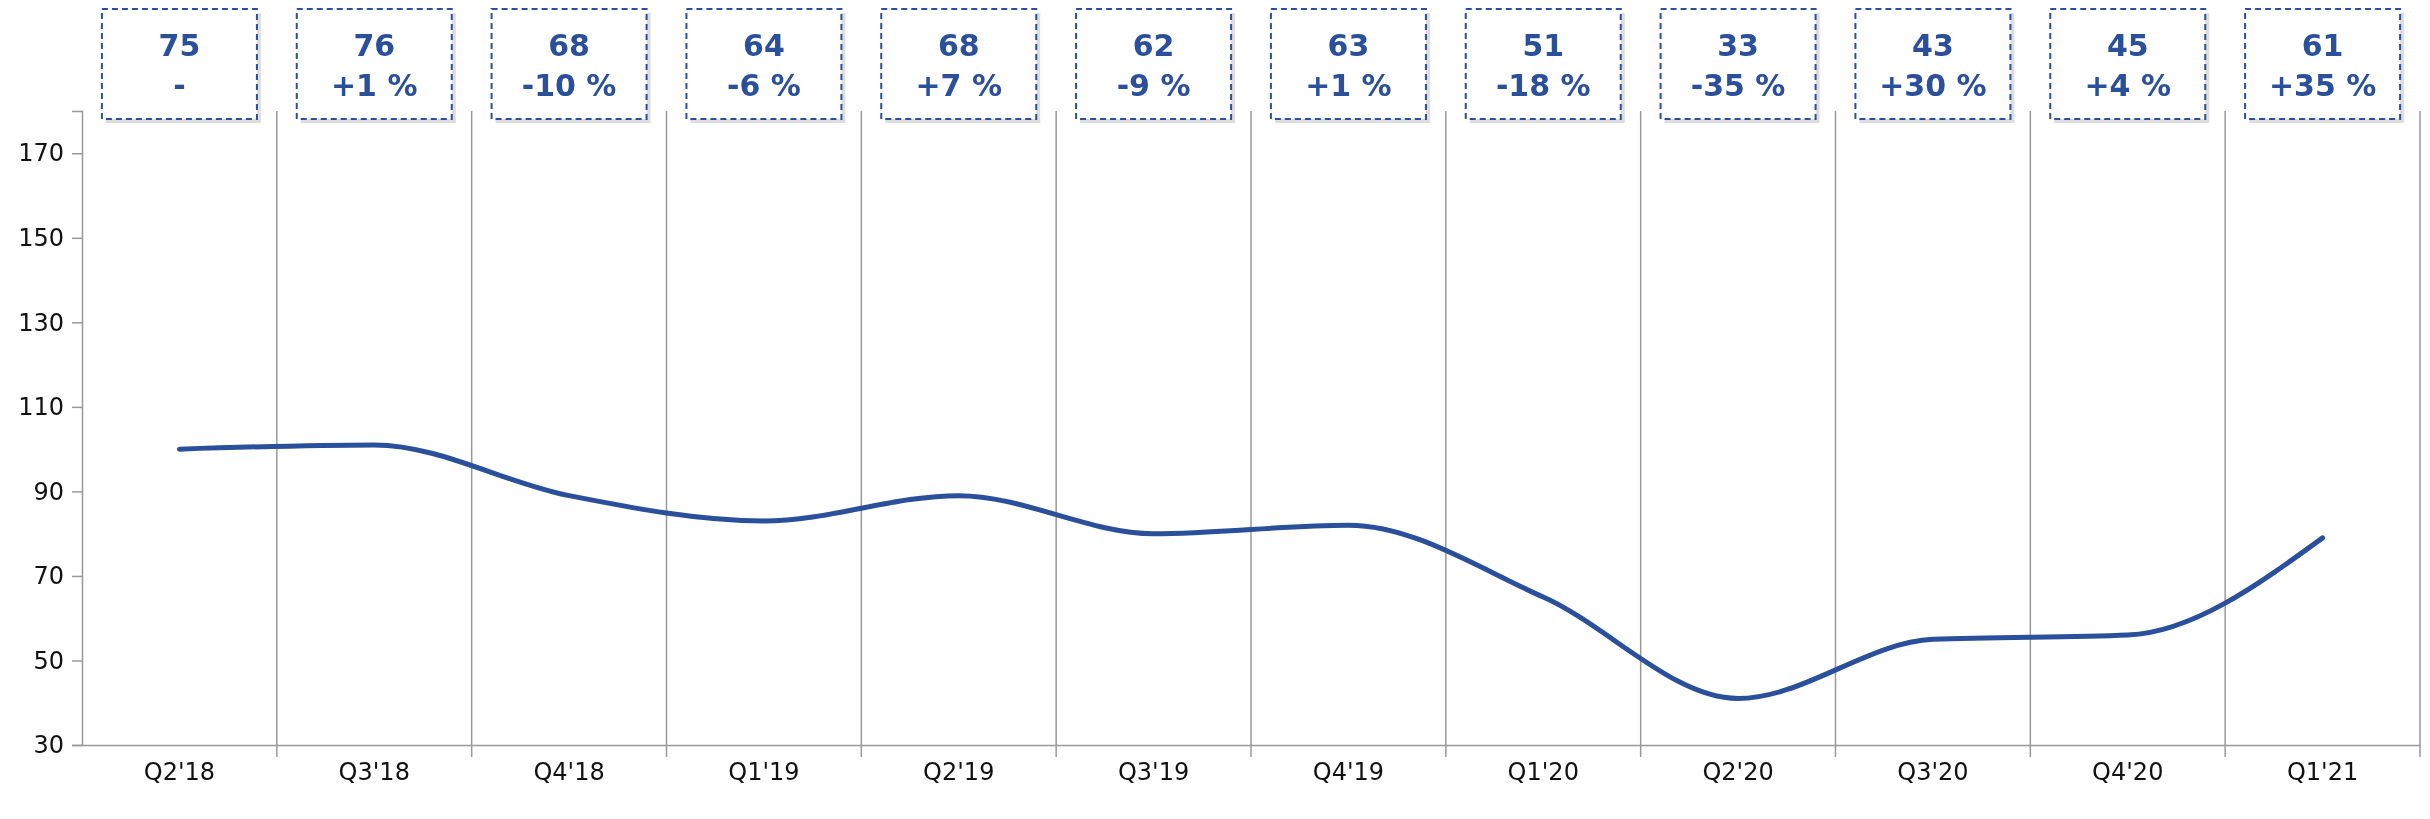 Image resolution: width=2430 pixels, height=819 pixels. I want to click on x-tick-label: Q2'19, so click(959, 772).